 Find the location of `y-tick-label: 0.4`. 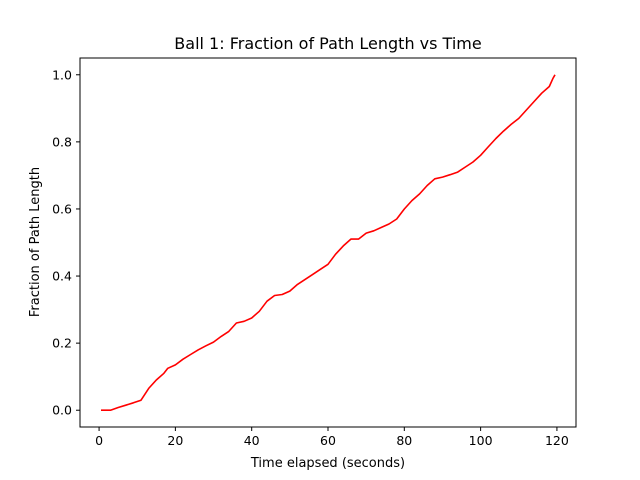

y-tick-label: 0.4 is located at coordinates (62, 276).